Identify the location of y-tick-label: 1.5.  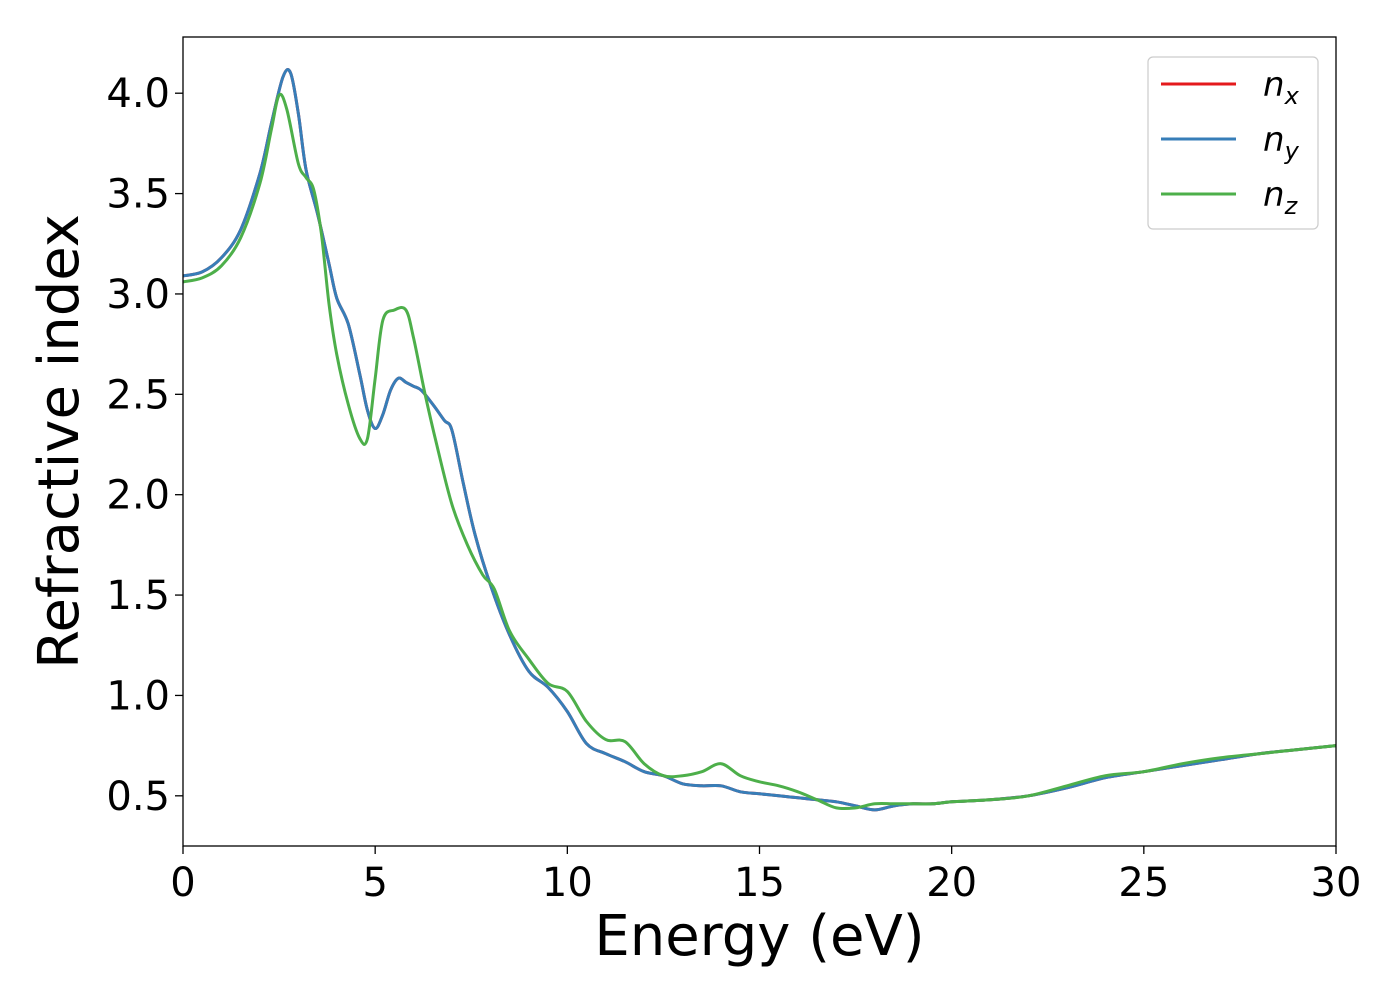
(138, 596).